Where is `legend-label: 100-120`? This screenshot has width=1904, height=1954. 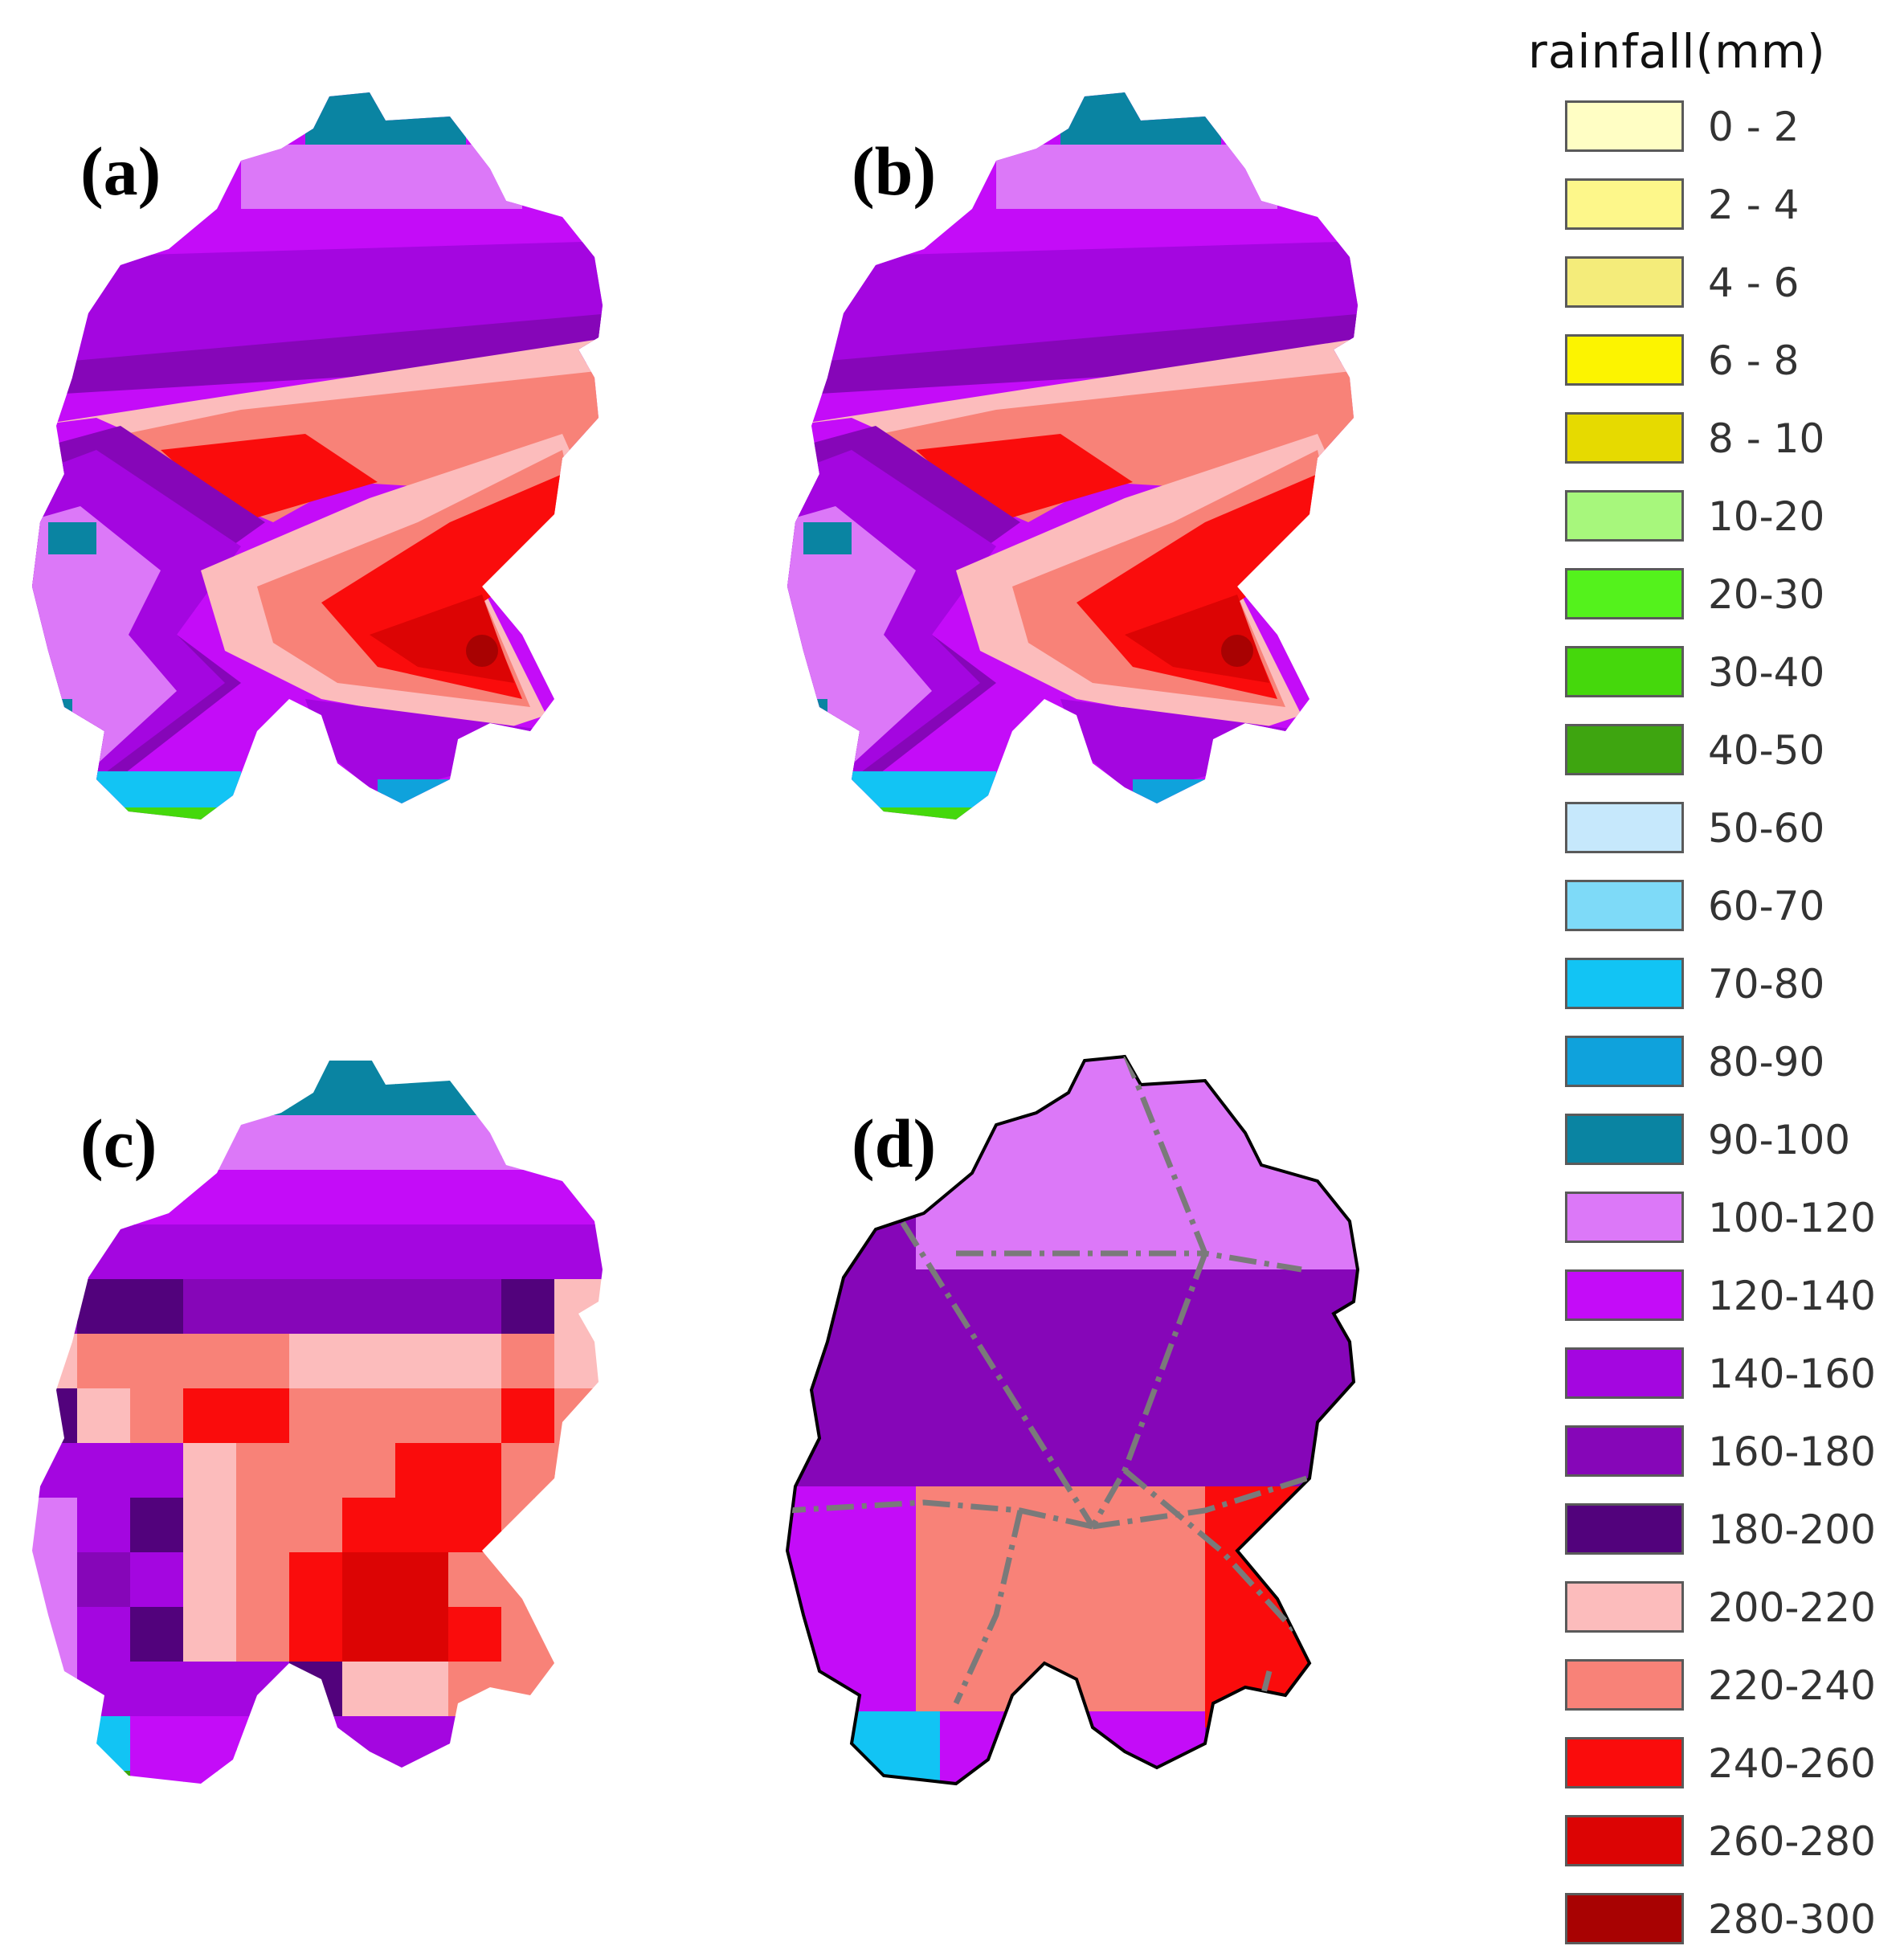 legend-label: 100-120 is located at coordinates (1792, 1218).